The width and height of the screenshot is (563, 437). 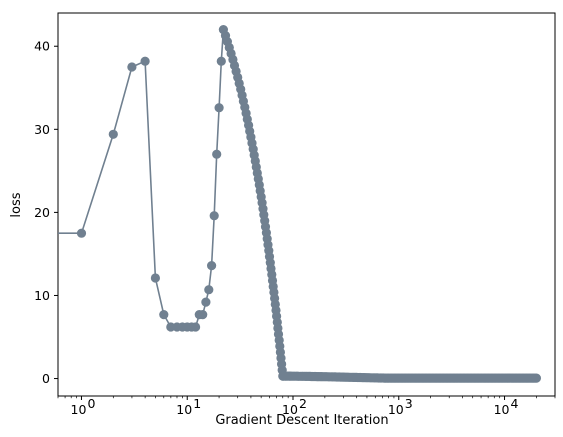 I want to click on x-axis-ticks: 10 0 10 1 10 2 10 3 10 4, so click(x=306, y=406).